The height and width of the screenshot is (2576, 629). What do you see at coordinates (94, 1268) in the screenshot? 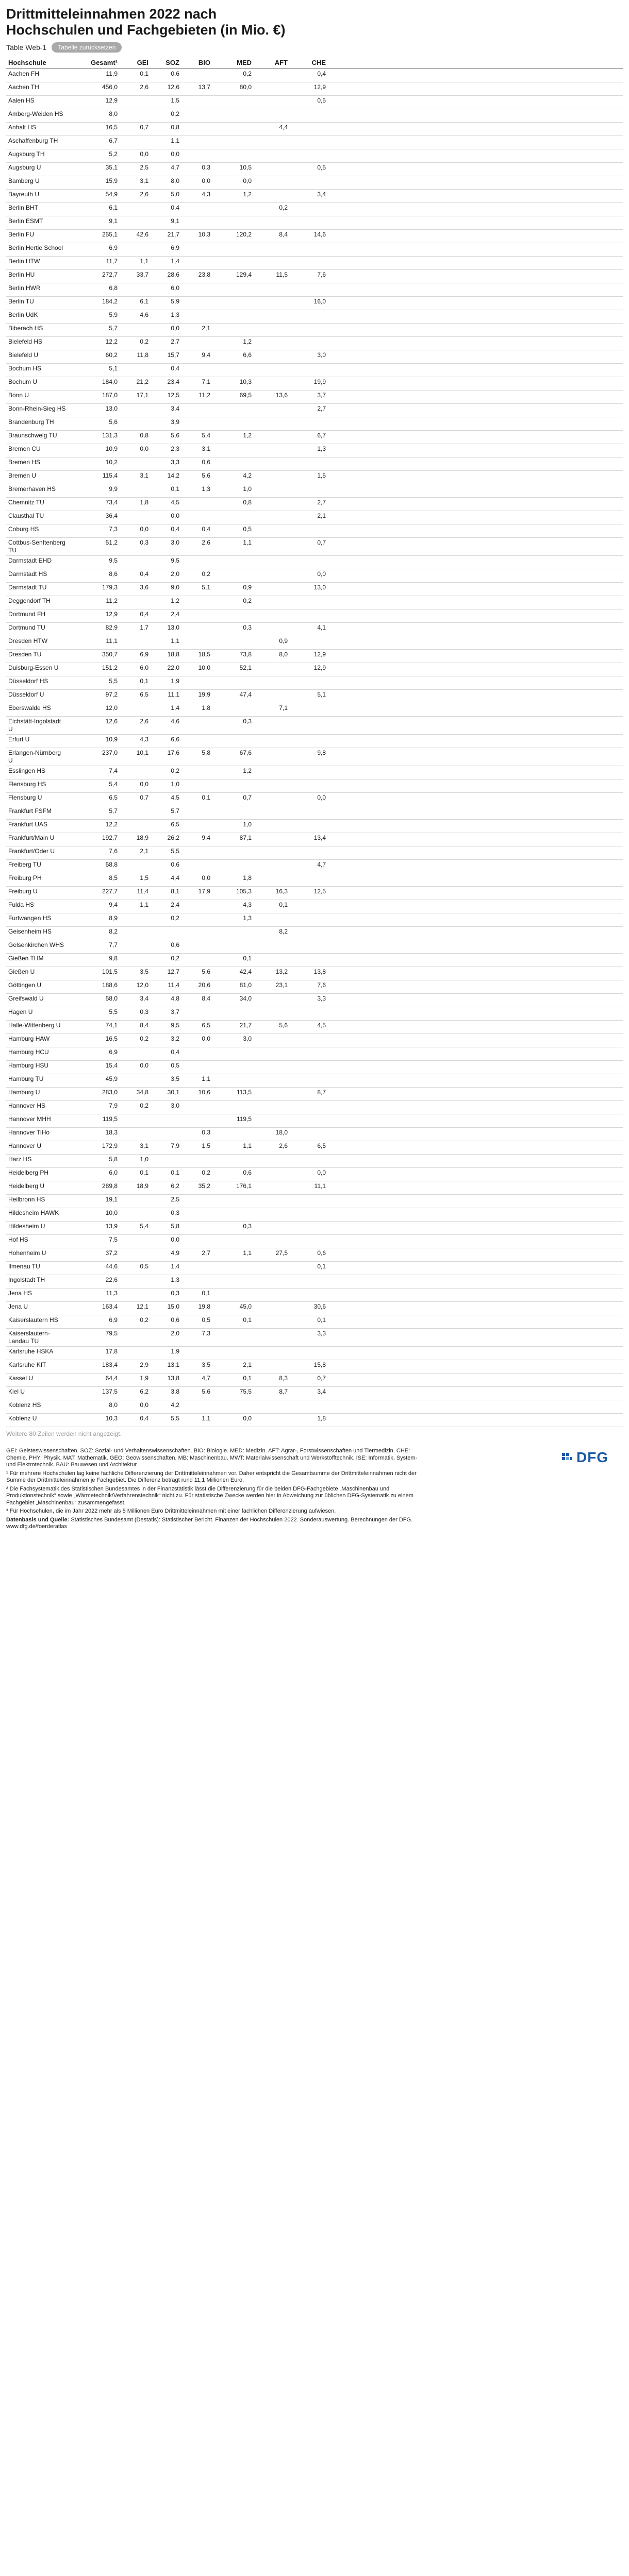
I see `cell-value: 44,6` at bounding box center [94, 1268].